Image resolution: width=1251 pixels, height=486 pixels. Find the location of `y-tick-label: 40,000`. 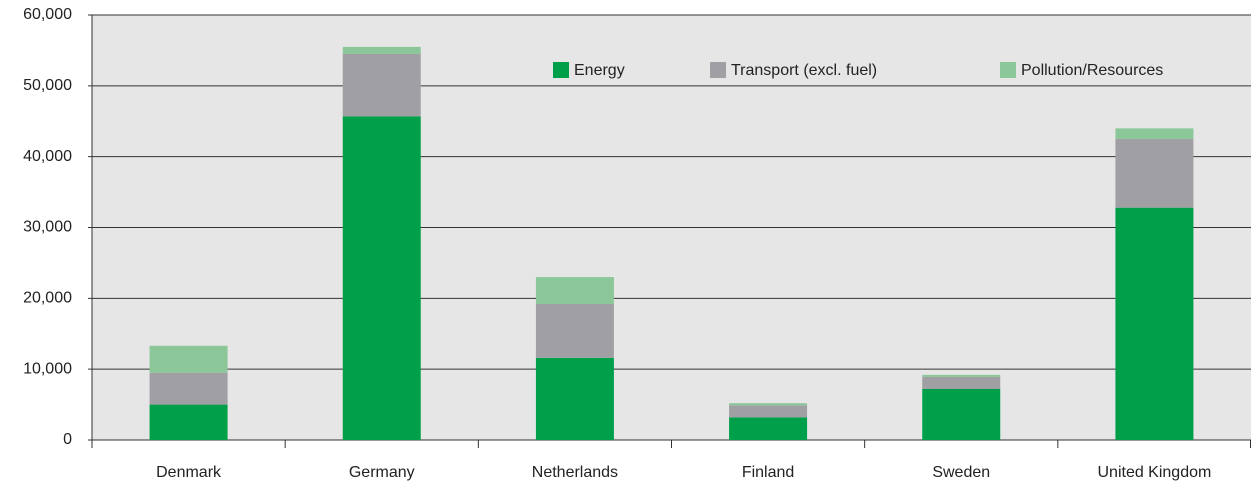

y-tick-label: 40,000 is located at coordinates (47, 156).